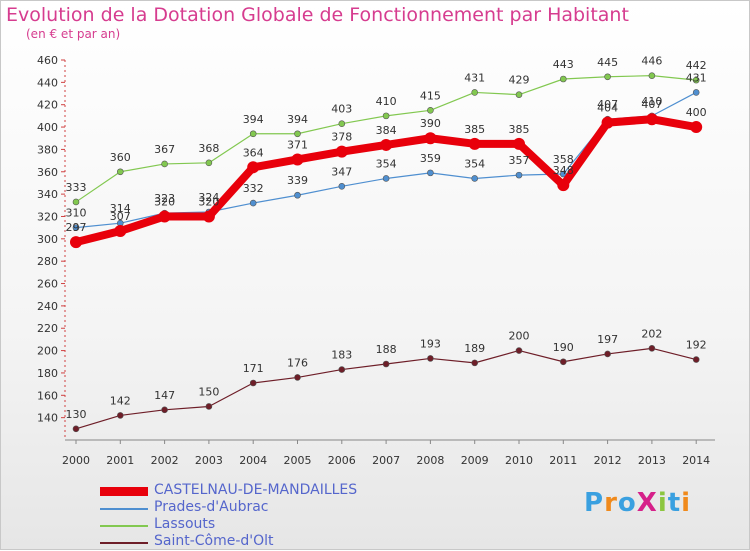 This screenshot has width=750, height=551. What do you see at coordinates (253, 152) in the screenshot?
I see `data-label: 364` at bounding box center [253, 152].